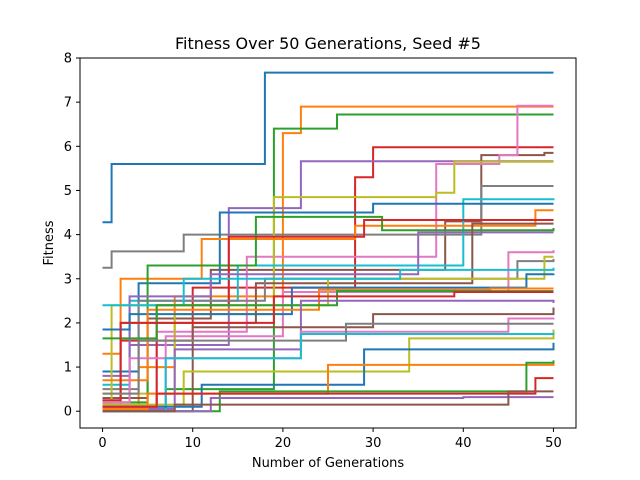  Describe the element at coordinates (283, 443) in the screenshot. I see `x-tick-label: 20` at that location.